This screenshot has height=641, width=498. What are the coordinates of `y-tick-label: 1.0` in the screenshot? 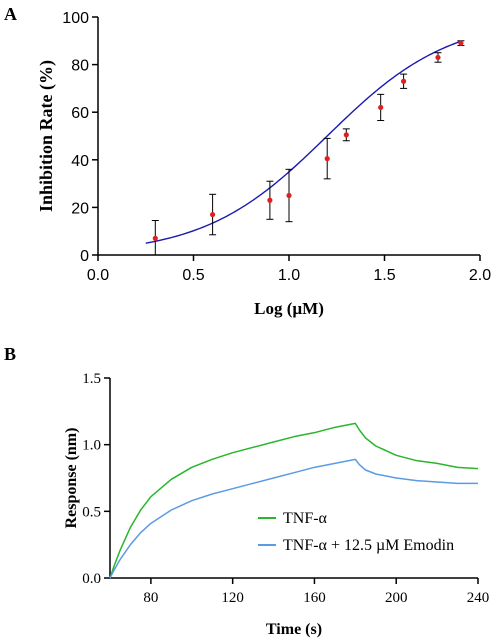 It's located at (91, 446).